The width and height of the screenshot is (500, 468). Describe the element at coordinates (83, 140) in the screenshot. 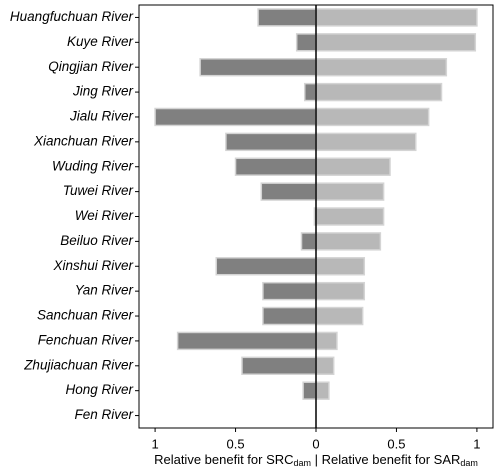

I see `y-tick-label: Xianchuan River` at that location.